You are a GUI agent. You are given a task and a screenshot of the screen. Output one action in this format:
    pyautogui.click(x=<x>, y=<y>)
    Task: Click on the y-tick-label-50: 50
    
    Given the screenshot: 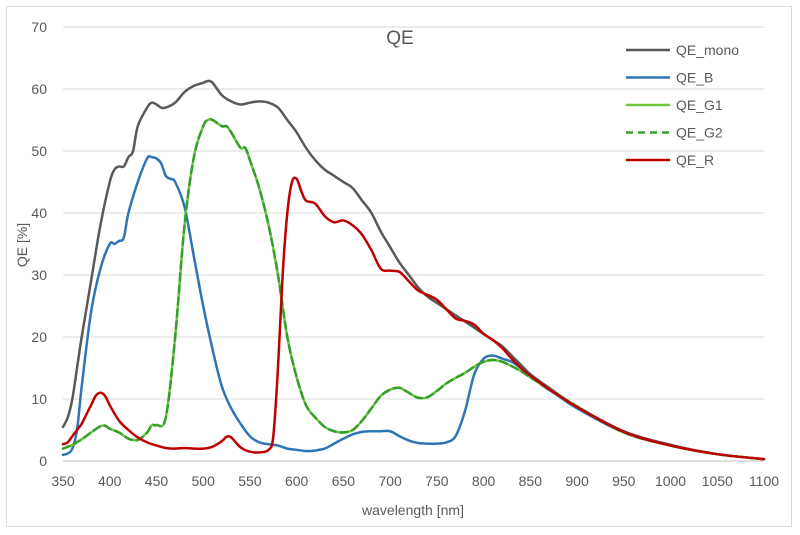 What is the action you would take?
    pyautogui.click(x=39, y=151)
    